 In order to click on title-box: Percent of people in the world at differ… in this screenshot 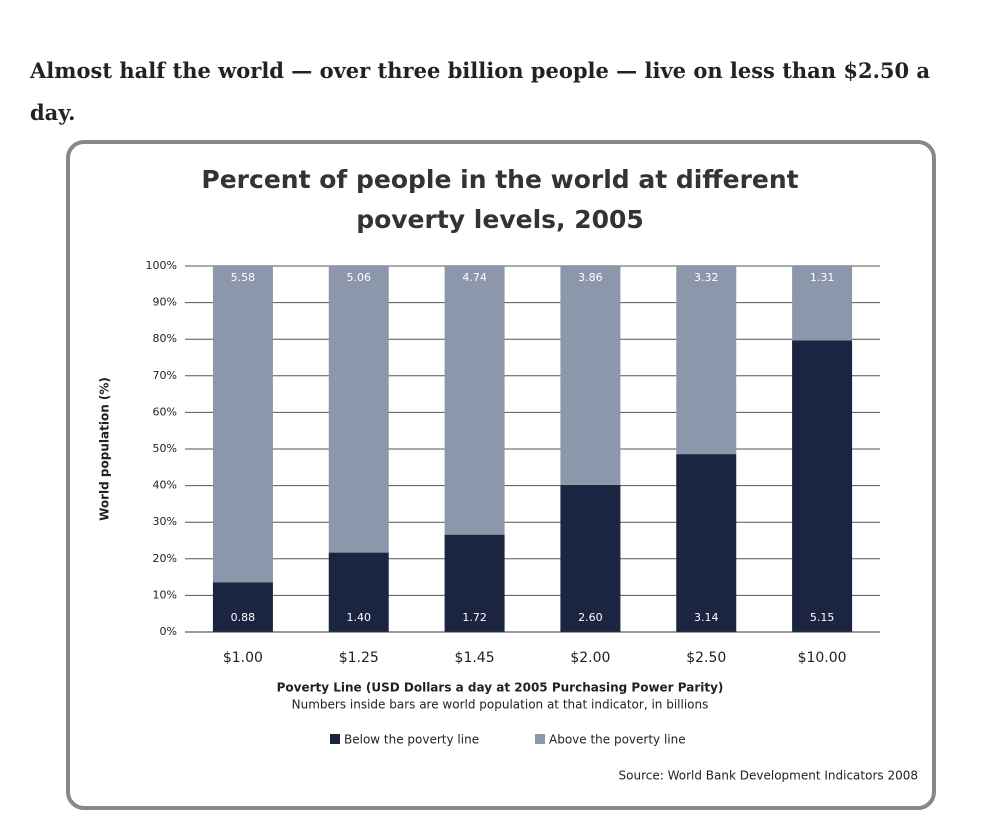, I will do `click(500, 199)`.